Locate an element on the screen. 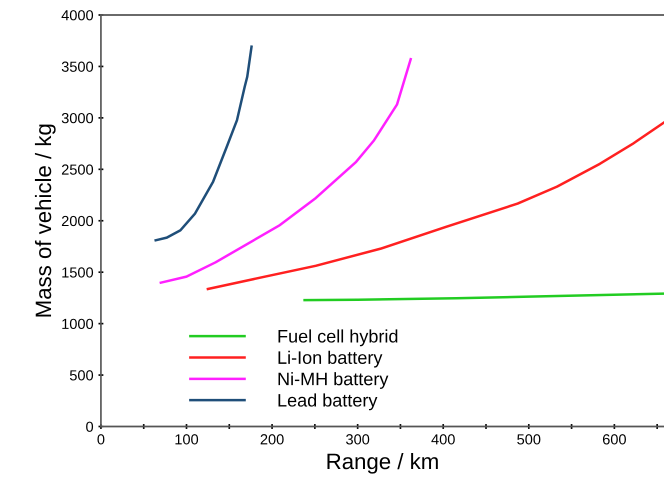 The width and height of the screenshot is (664, 500). x-tick-label: 100 is located at coordinates (186, 439).